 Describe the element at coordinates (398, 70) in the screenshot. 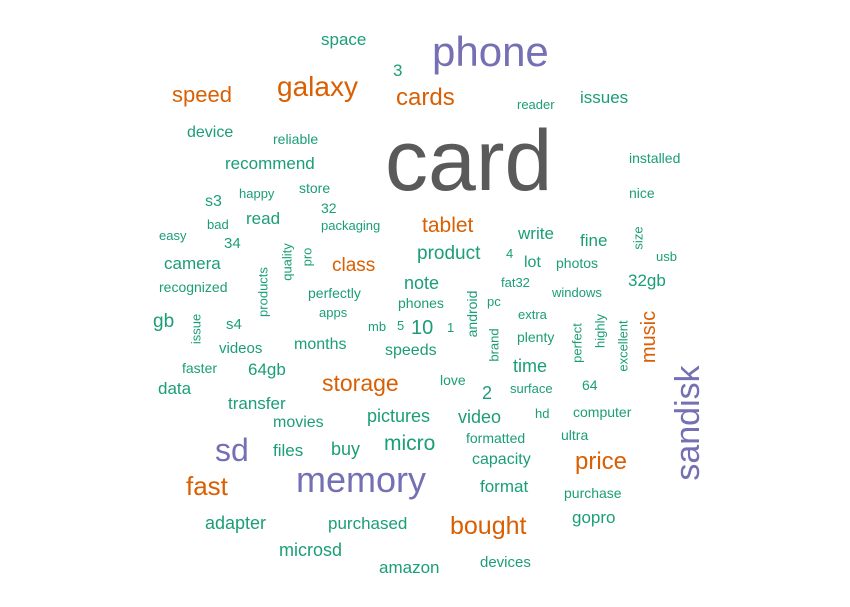

I see `word-3: 3` at that location.